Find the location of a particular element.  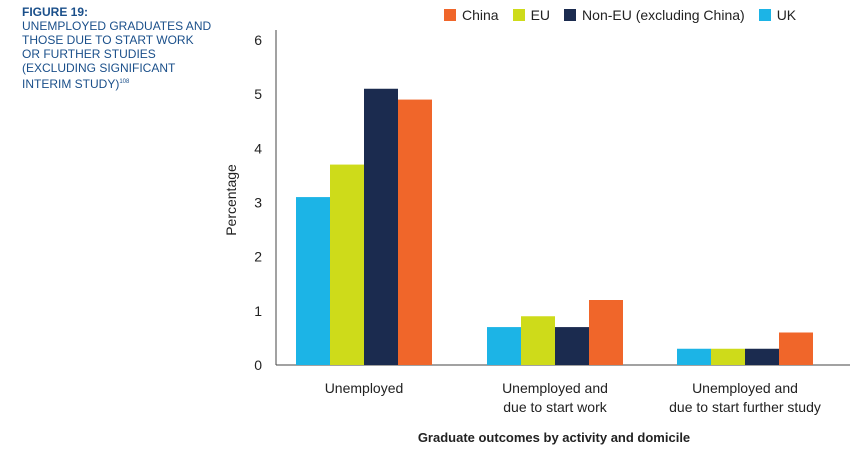

legend-label: Non-EU (excluding China) is located at coordinates (663, 15).